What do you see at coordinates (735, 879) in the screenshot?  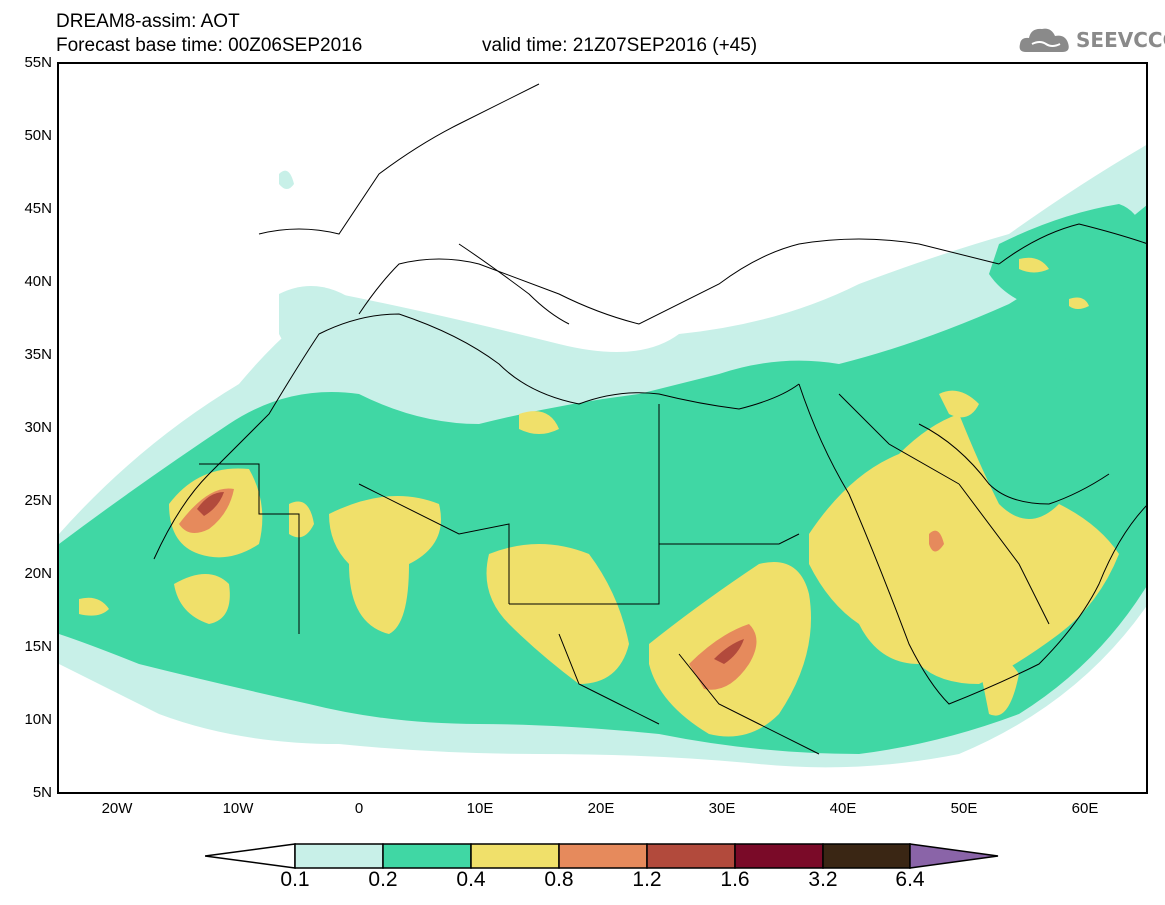 I see `colorbar-label: 1.6` at bounding box center [735, 879].